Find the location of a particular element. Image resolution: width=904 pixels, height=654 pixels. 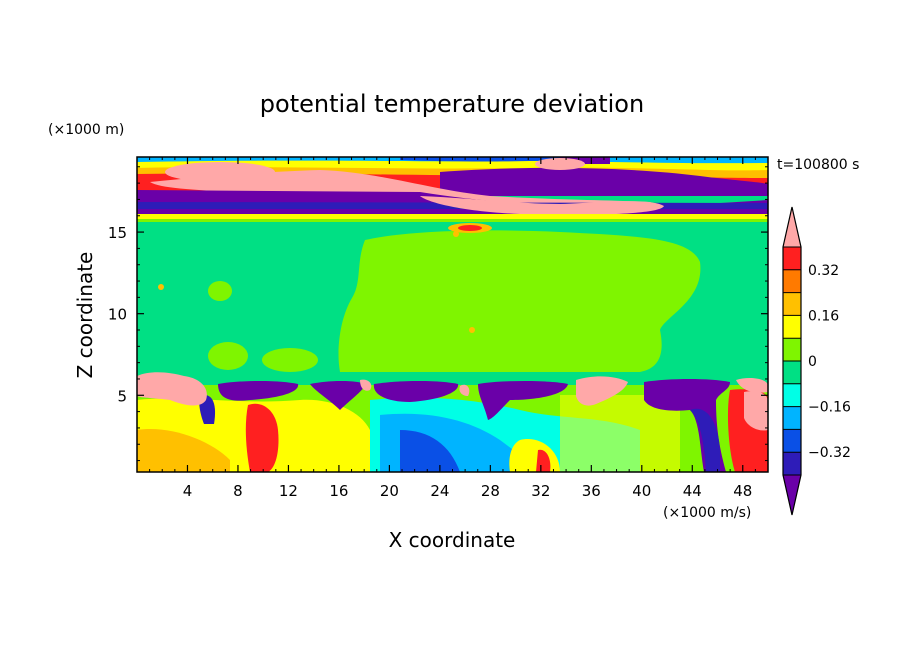

central-warm-region is located at coordinates (519, 301).